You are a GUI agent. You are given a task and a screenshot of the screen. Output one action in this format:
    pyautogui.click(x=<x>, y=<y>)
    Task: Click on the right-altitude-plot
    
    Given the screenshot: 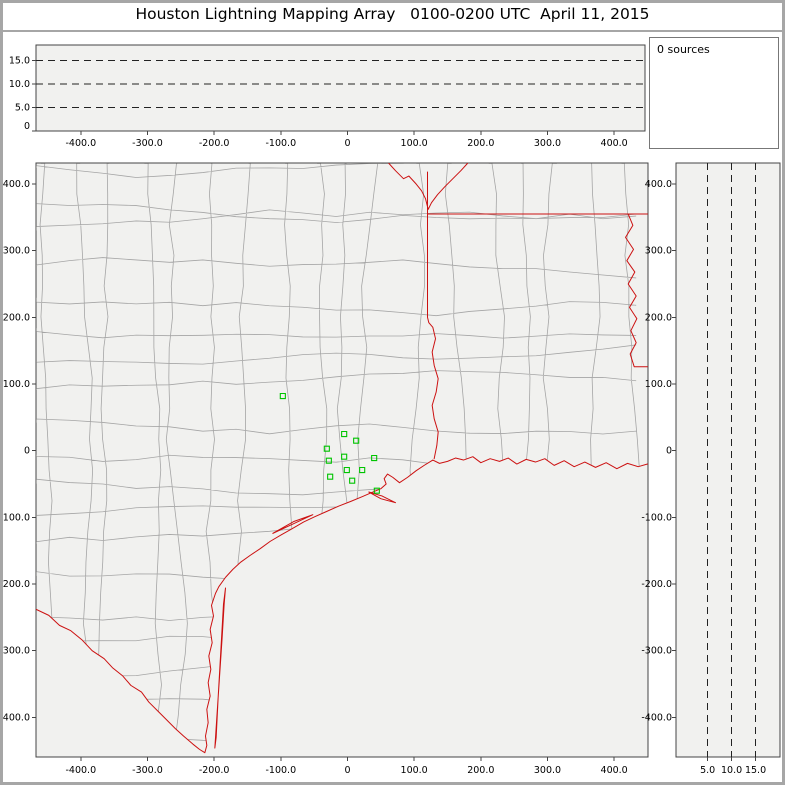 What is the action you would take?
    pyautogui.click(x=728, y=460)
    